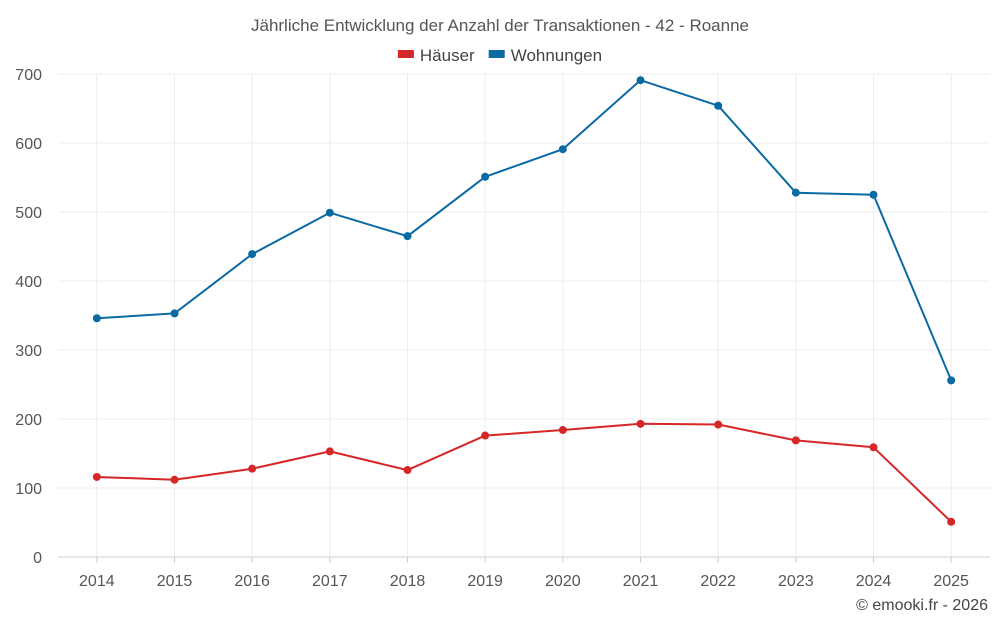  Describe the element at coordinates (874, 581) in the screenshot. I see `x-tick-label: 2024` at that location.